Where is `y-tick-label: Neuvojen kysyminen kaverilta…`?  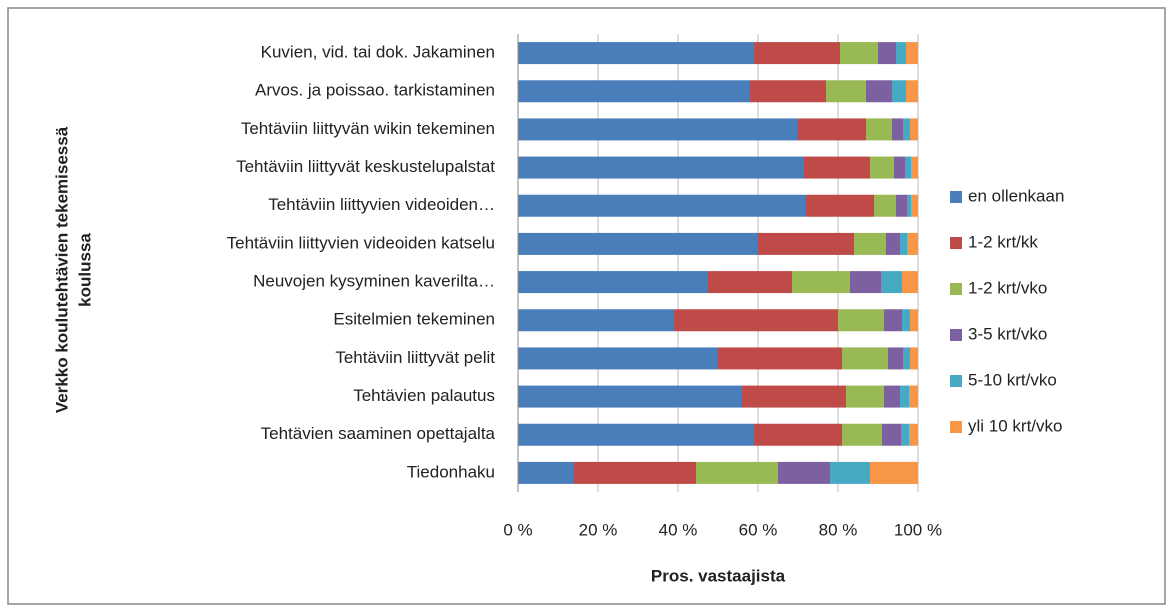
y-tick-label: Neuvojen kysyminen kaverilta… is located at coordinates (374, 281).